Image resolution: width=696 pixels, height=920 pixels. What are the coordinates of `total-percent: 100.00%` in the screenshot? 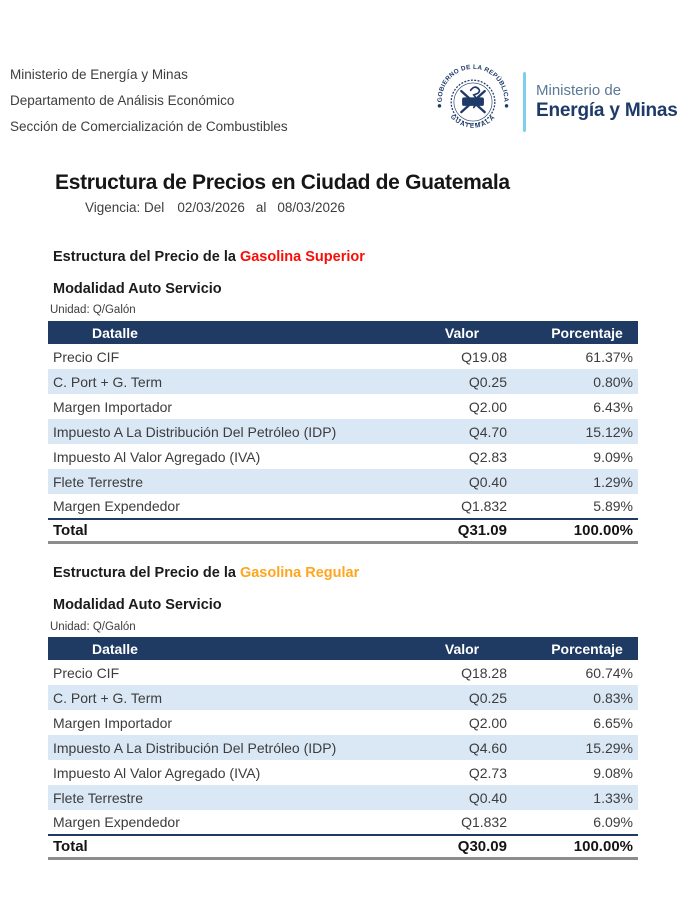 It's located at (577, 531).